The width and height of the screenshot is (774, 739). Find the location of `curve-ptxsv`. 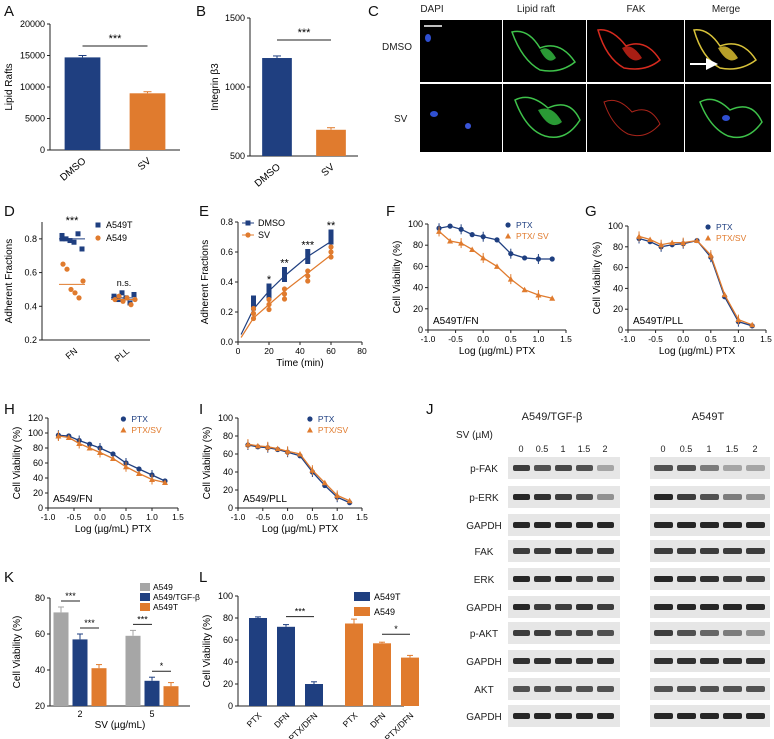

curve-ptxsv is located at coordinates (112, 459).